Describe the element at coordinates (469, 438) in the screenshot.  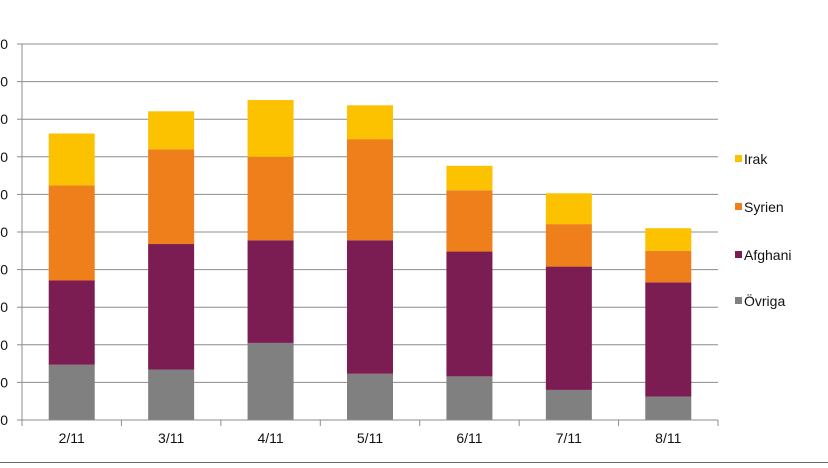
I see `x-tick-label: 6/11` at that location.